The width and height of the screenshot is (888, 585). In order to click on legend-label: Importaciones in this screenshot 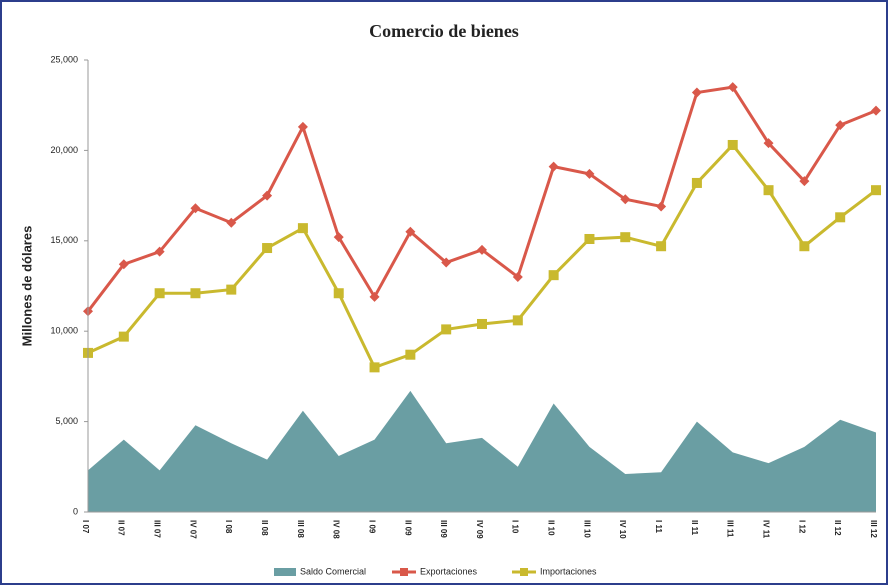, I will do `click(568, 571)`.